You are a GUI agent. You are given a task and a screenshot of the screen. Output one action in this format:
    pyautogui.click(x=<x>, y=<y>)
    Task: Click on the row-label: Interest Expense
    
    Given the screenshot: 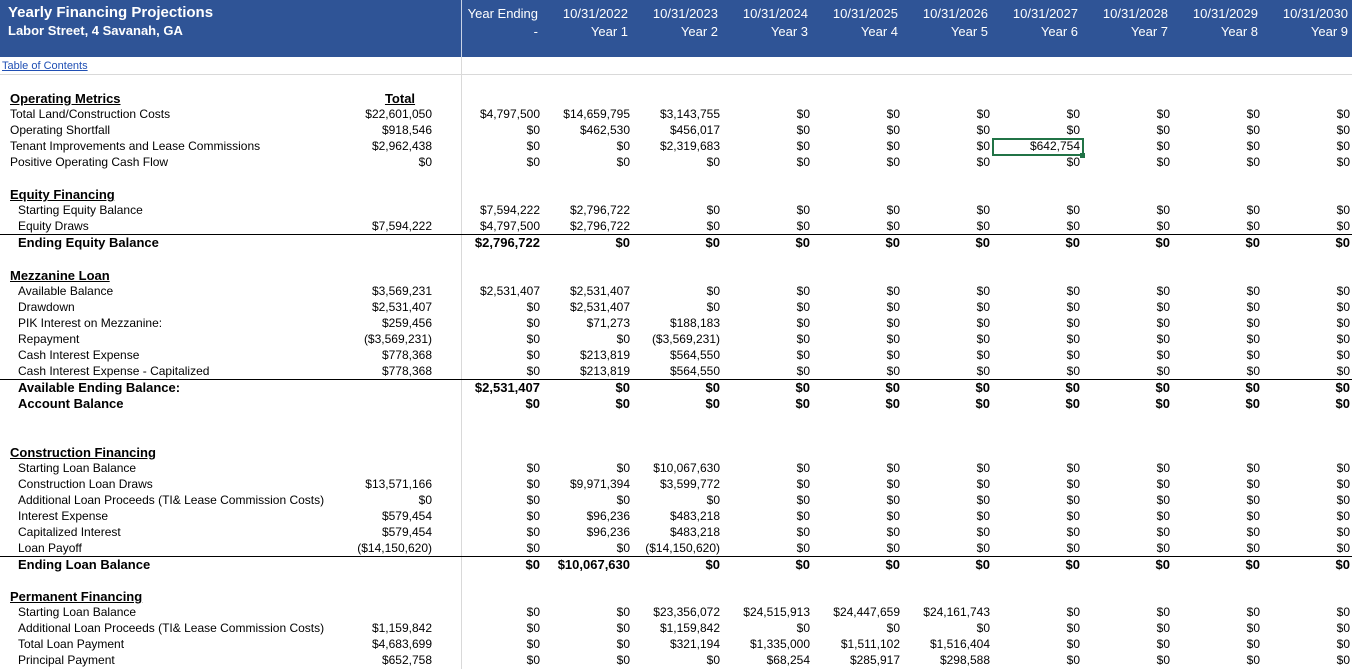 What is the action you would take?
    pyautogui.click(x=63, y=516)
    